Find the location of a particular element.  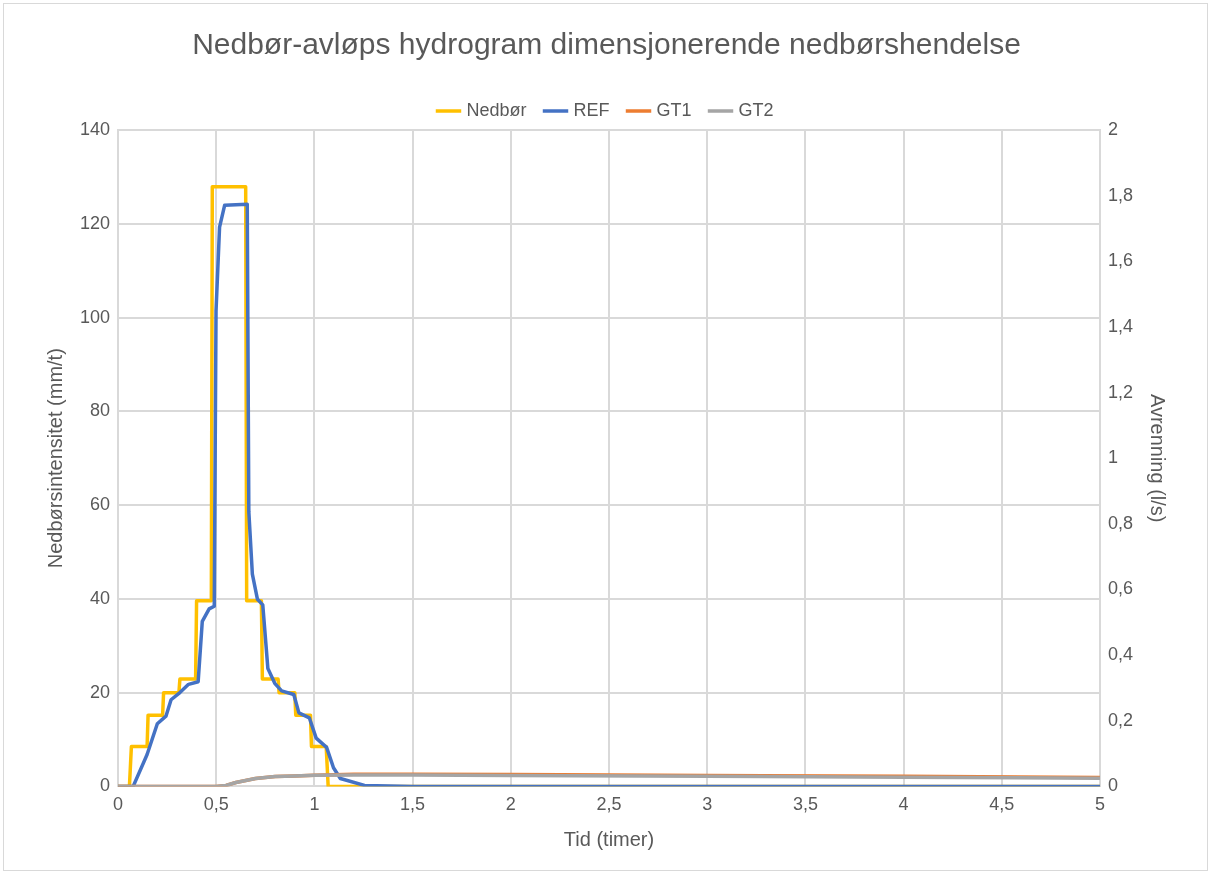

y2-tick-label: 0,8 is located at coordinates (1120, 522).